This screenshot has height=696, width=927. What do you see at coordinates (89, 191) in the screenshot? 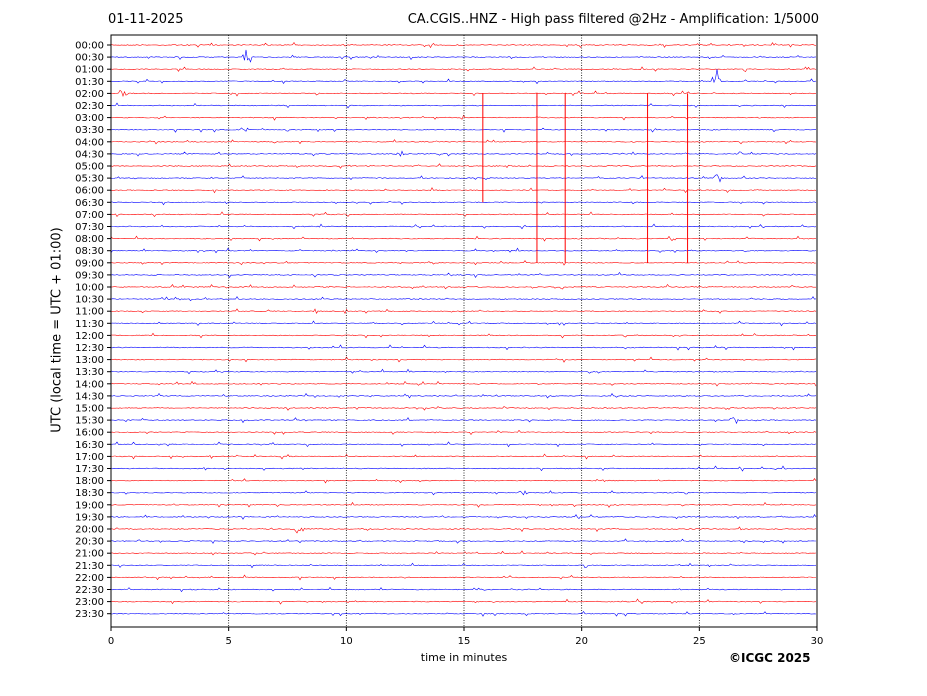
I see `y-tick-label-0600: 06:00` at bounding box center [89, 191].